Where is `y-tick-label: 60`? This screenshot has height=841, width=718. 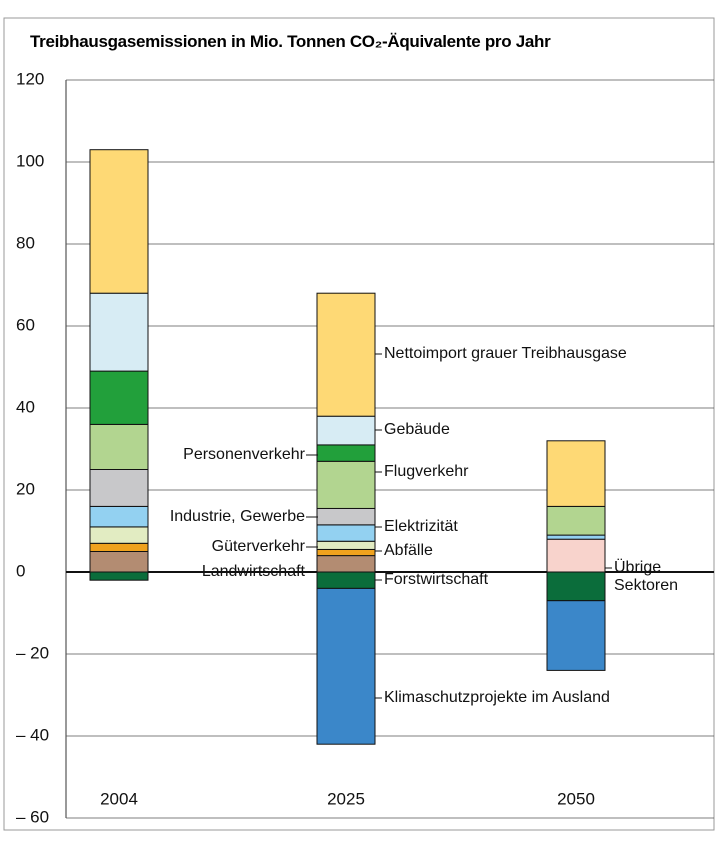
y-tick-label: 60 is located at coordinates (25, 324).